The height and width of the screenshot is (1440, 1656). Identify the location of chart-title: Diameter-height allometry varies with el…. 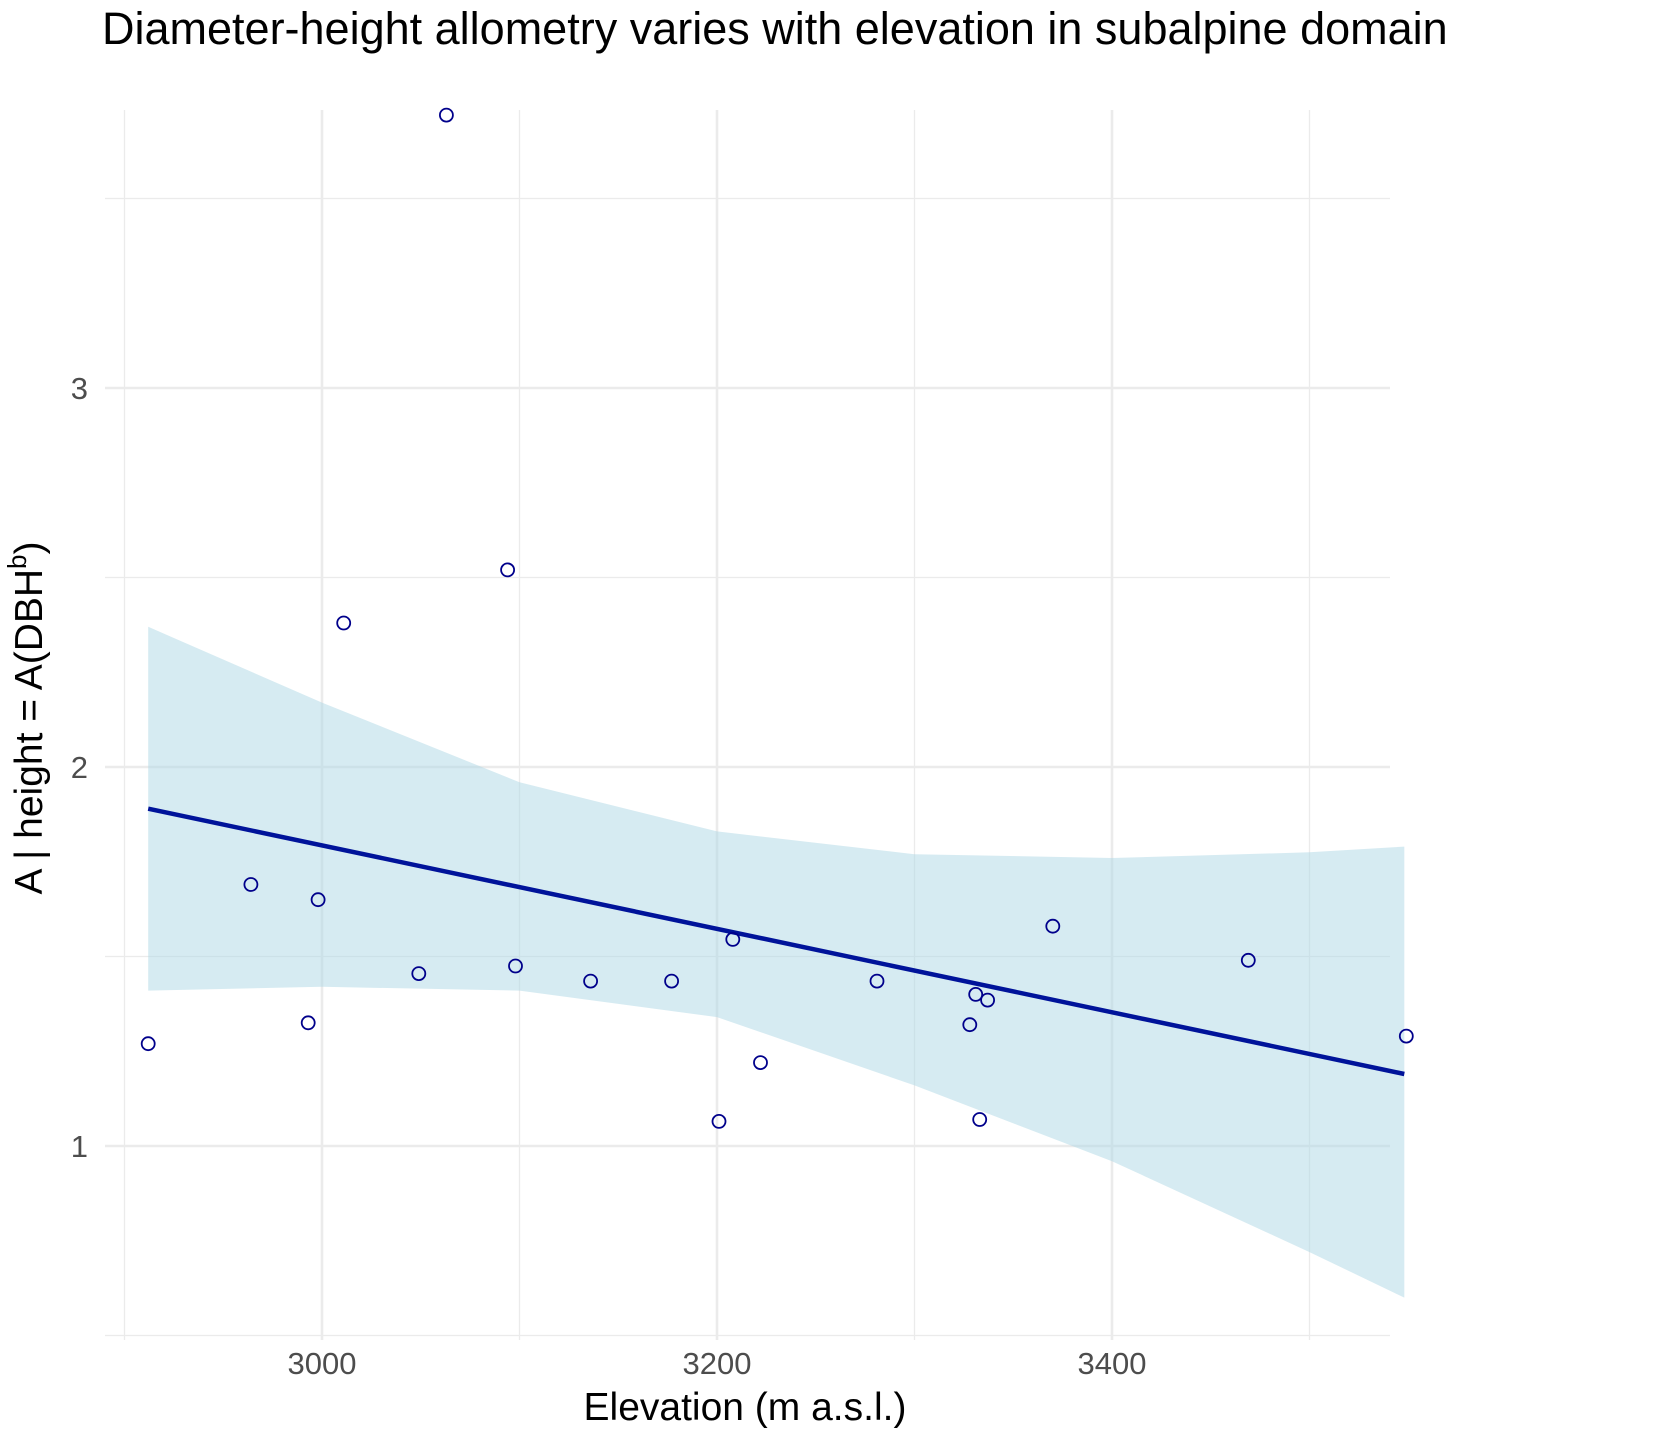
(775, 28).